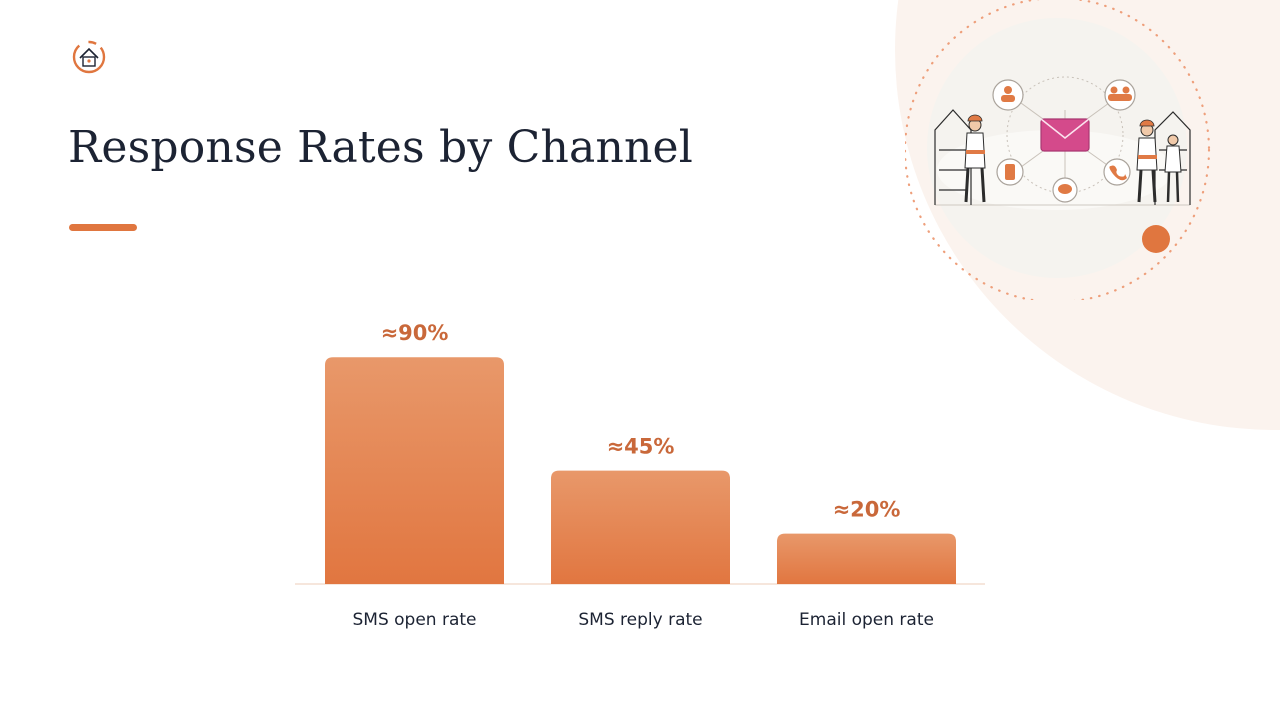 The width and height of the screenshot is (1280, 720). I want to click on category-label-2: Email open rate, so click(866, 620).